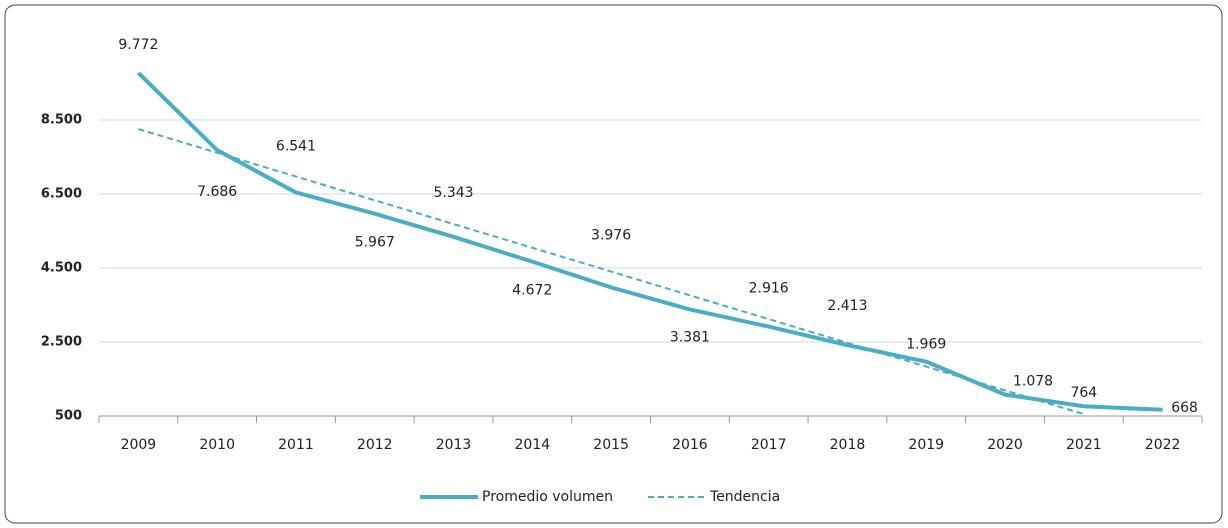 This screenshot has width=1228, height=528. Describe the element at coordinates (532, 291) in the screenshot. I see `data-label: 4.672` at that location.